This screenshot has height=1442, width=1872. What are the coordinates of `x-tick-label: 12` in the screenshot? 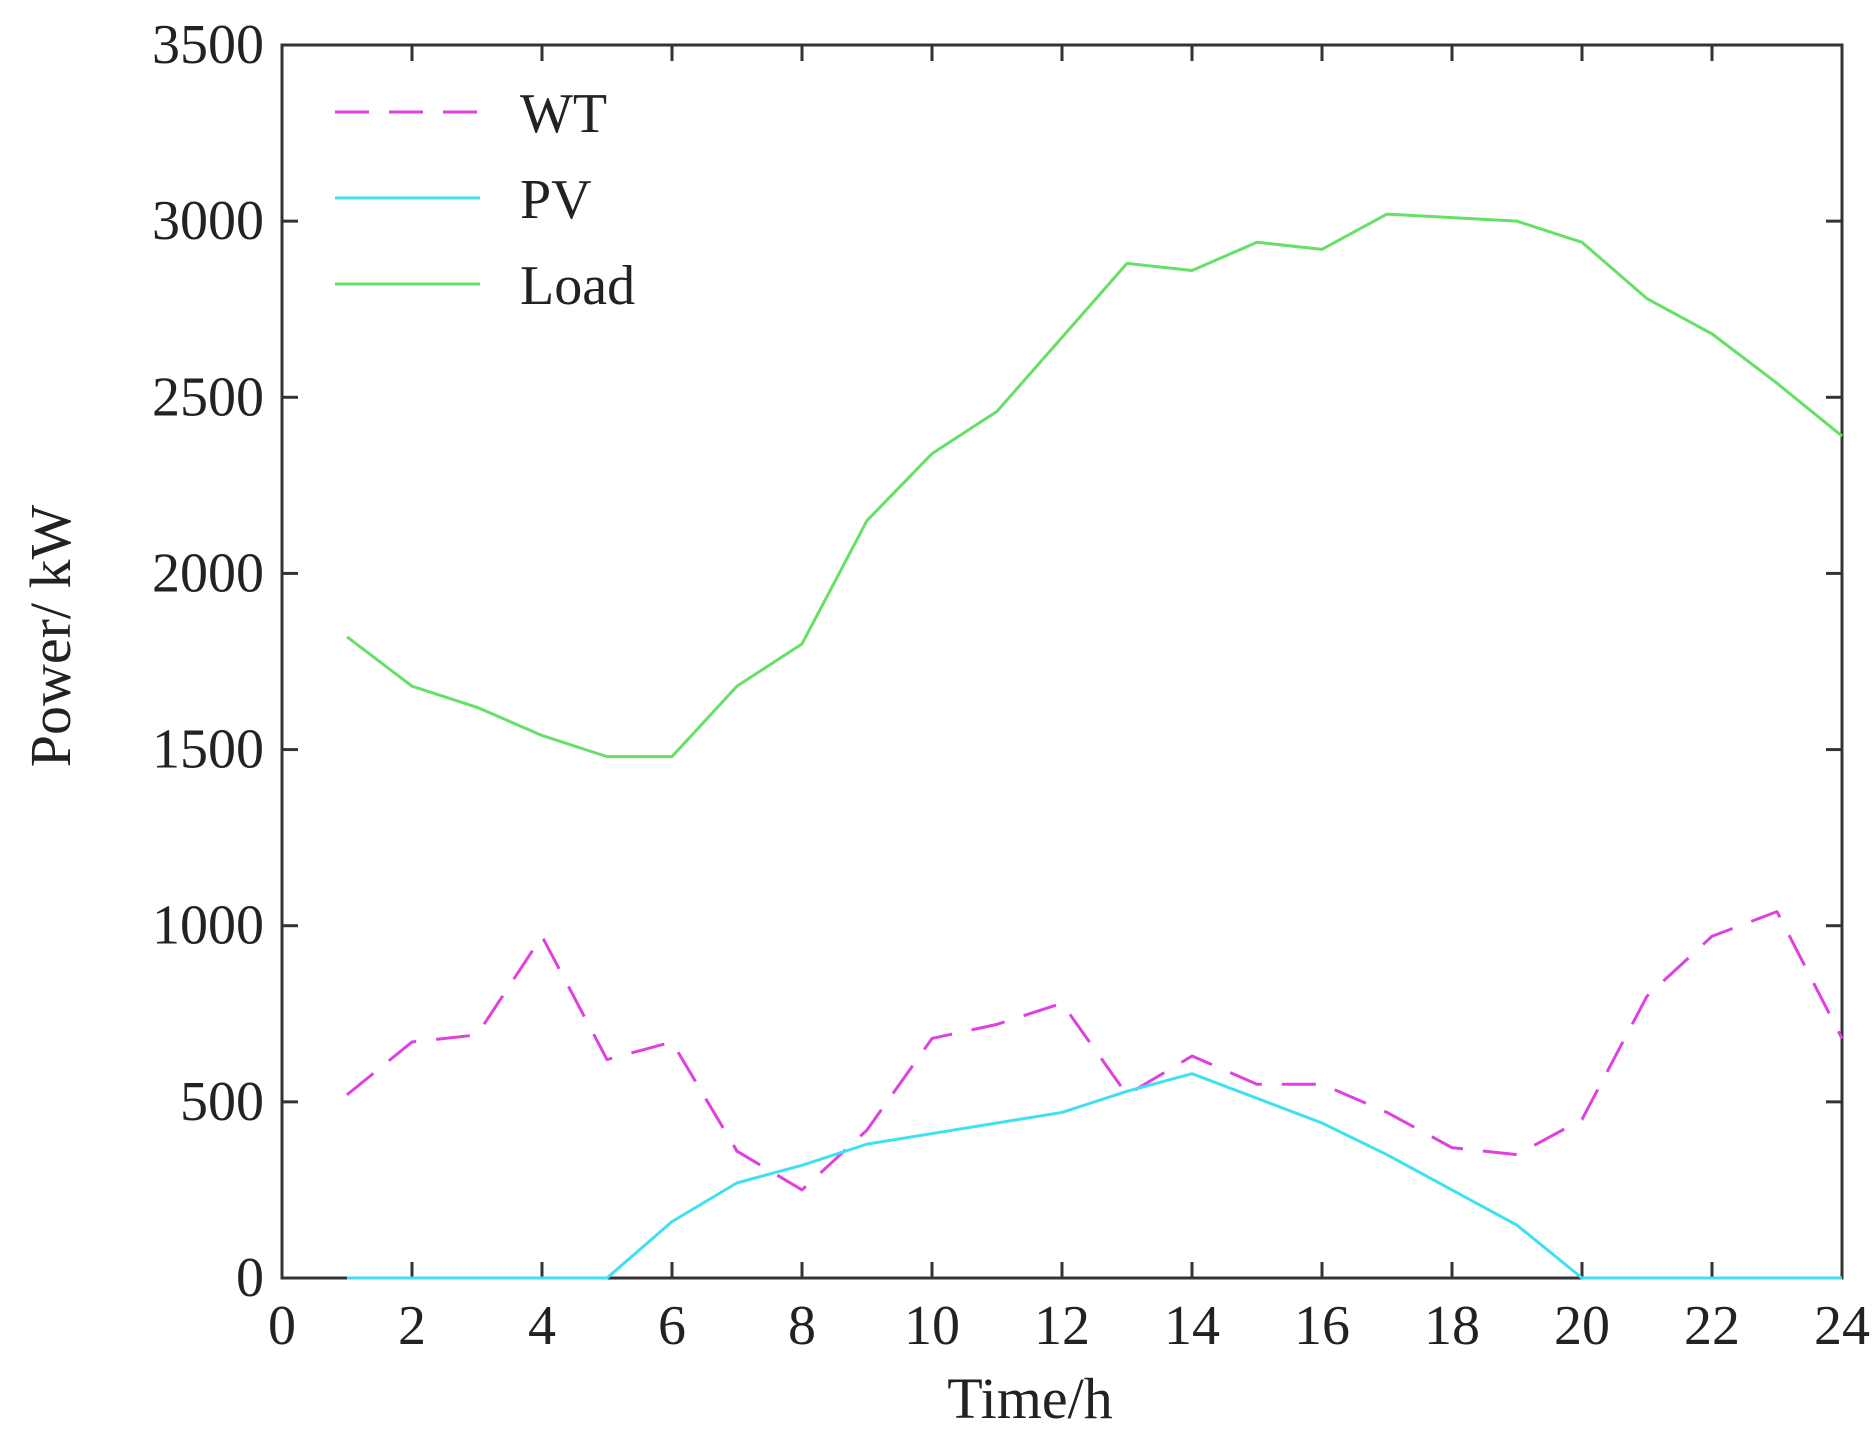 It's located at (1062, 1326).